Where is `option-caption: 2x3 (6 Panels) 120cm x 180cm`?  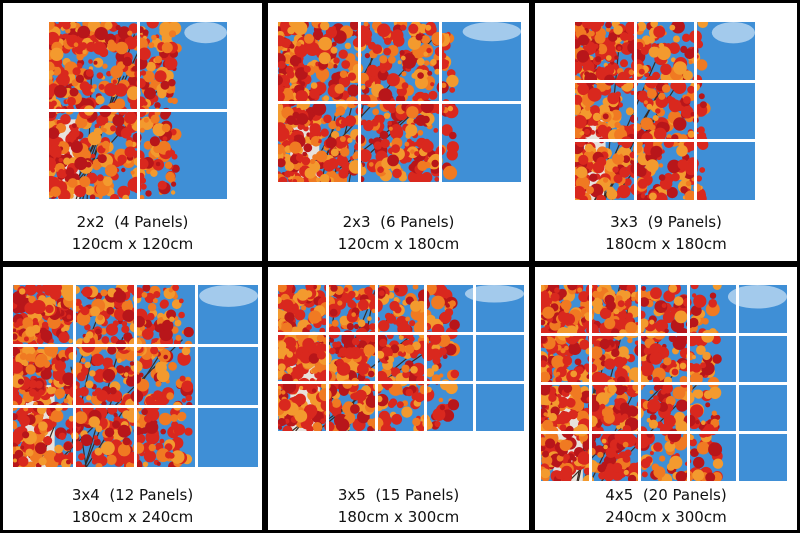
option-caption: 2x3 (6 Panels) 120cm x 180cm is located at coordinates (398, 233).